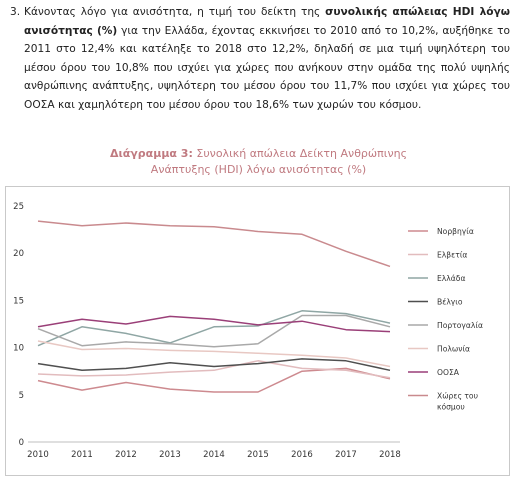 The height and width of the screenshot is (482, 517). Describe the element at coordinates (38, 455) in the screenshot. I see `x-tick-label: 2010` at that location.